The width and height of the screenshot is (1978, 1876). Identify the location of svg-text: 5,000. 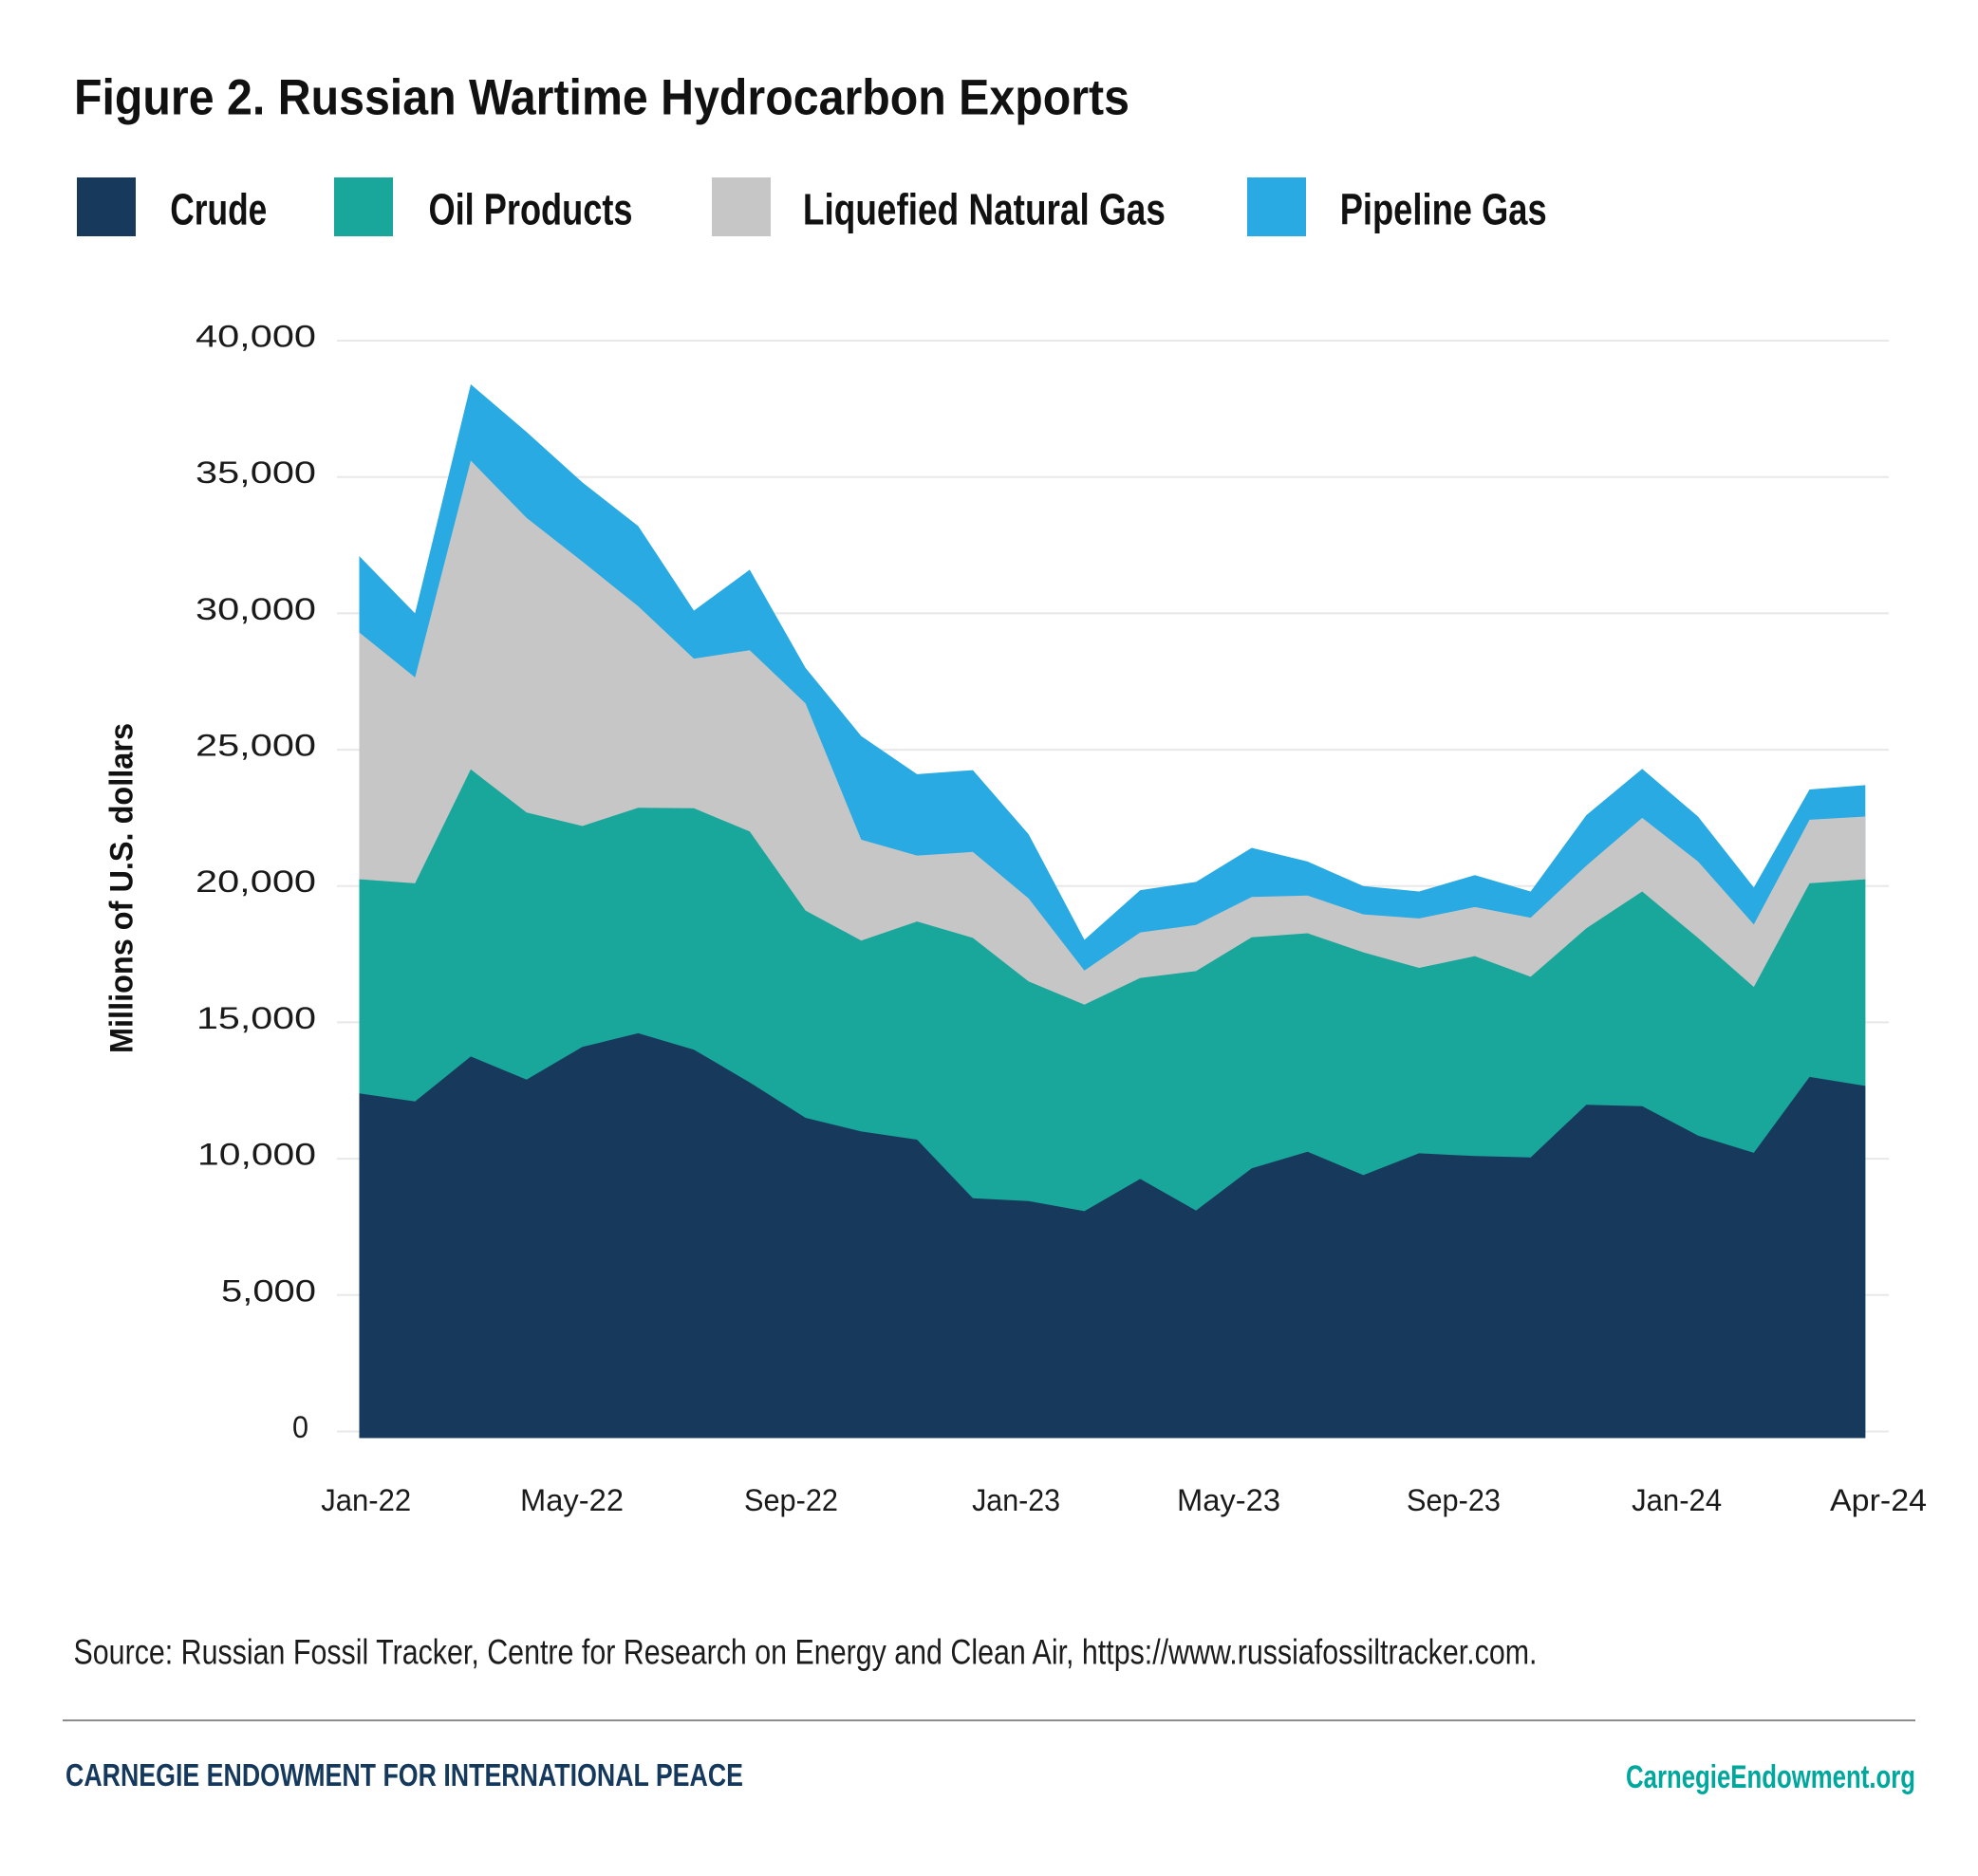
(268, 1290).